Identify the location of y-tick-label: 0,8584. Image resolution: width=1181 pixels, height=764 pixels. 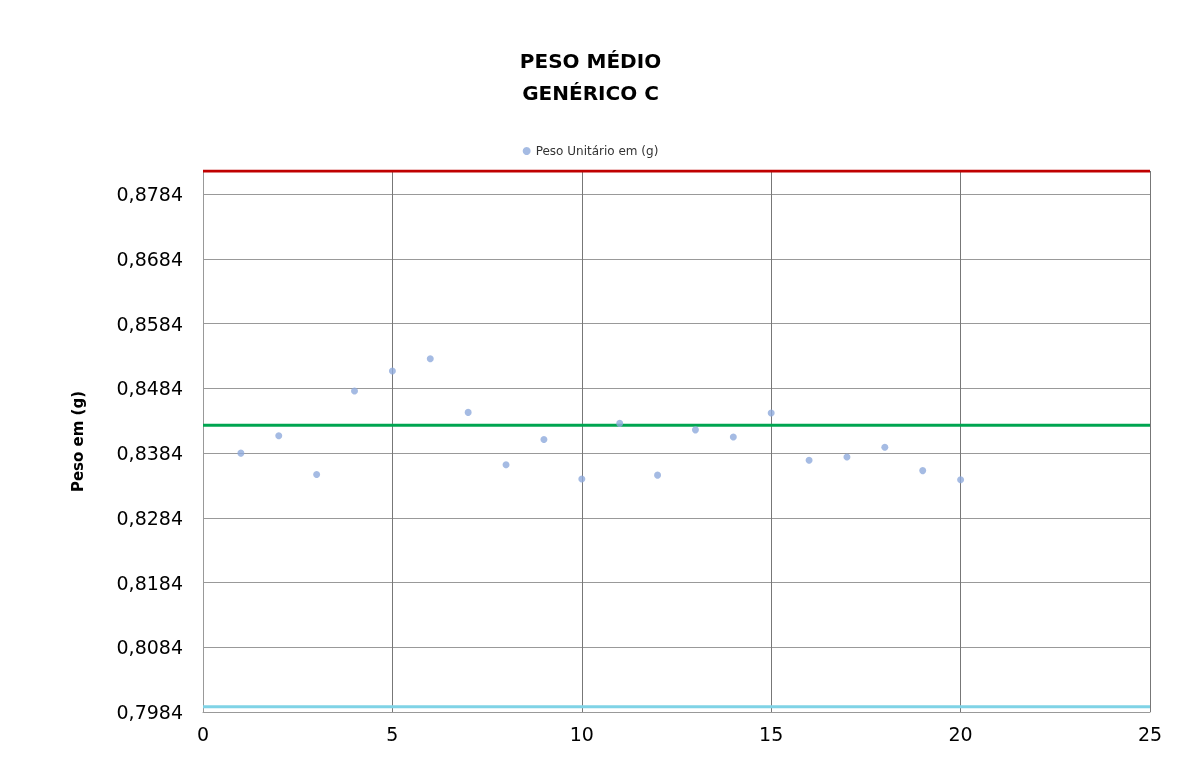
(149, 323).